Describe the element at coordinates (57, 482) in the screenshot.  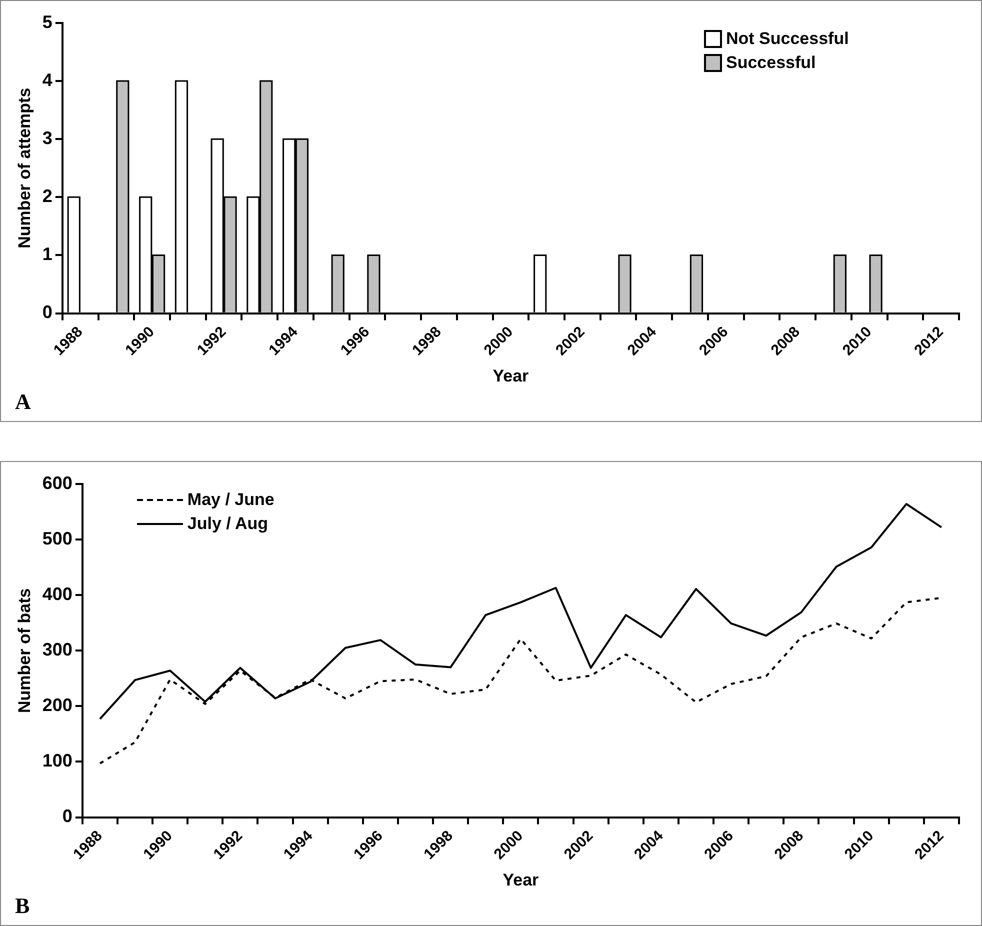
I see `y-tick-label: 600` at that location.